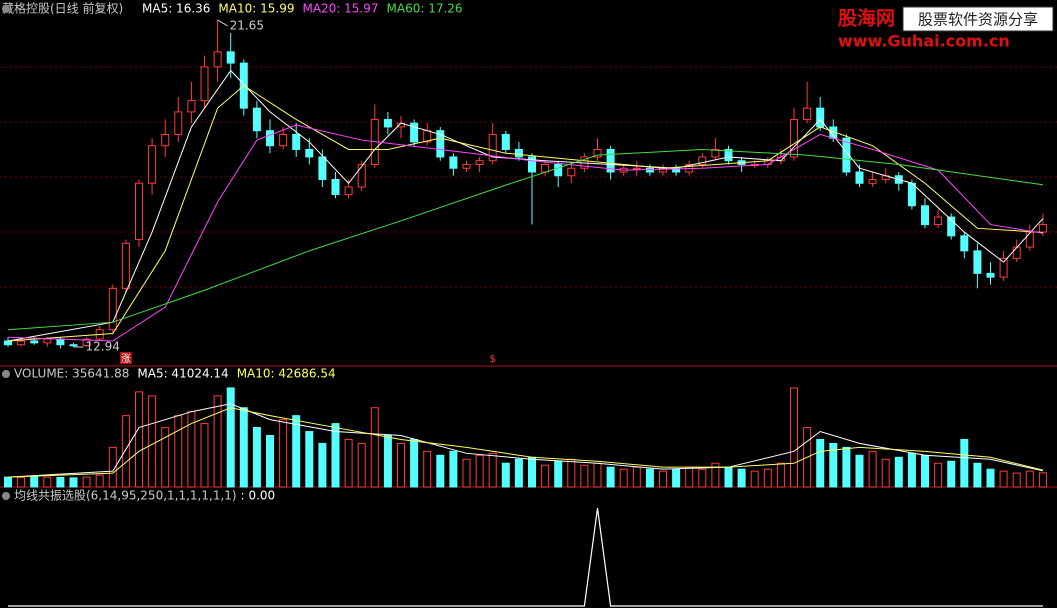 The height and width of the screenshot is (608, 1057). I want to click on marker: 涨, so click(126, 359).